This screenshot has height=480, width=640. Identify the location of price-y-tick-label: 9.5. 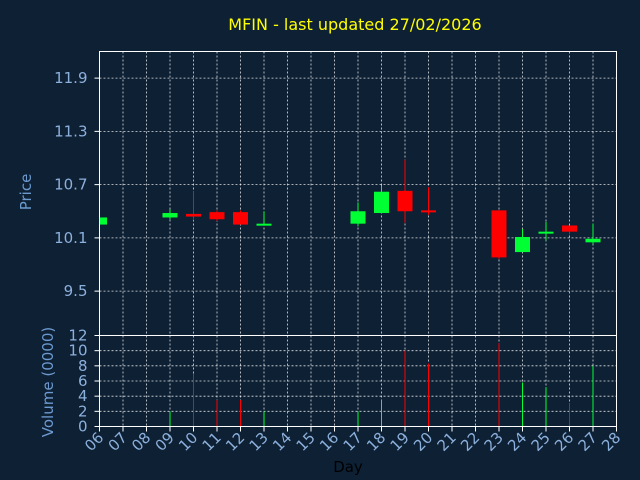
(76, 291).